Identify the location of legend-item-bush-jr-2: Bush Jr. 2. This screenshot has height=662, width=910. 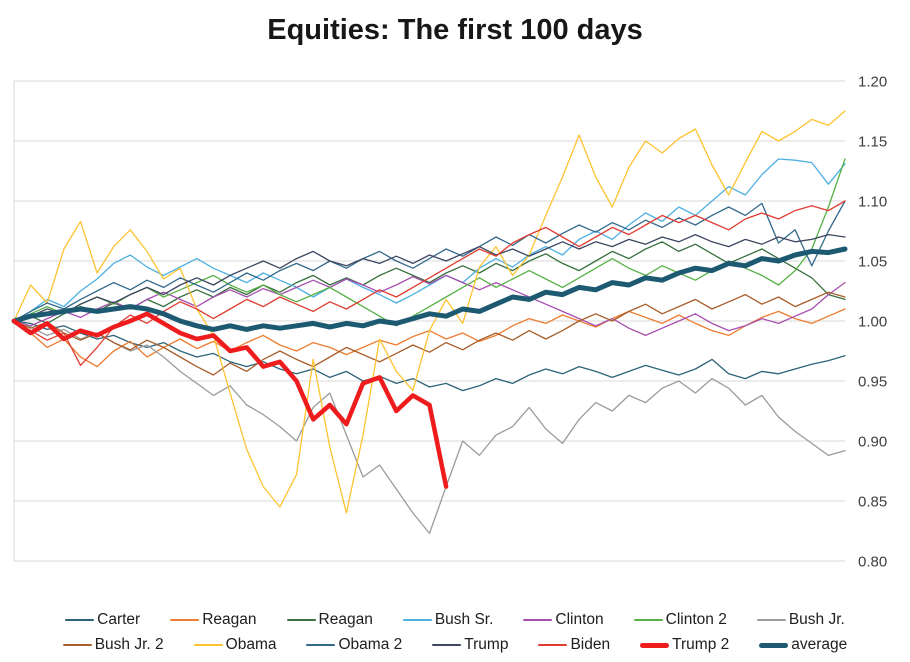
(113, 645).